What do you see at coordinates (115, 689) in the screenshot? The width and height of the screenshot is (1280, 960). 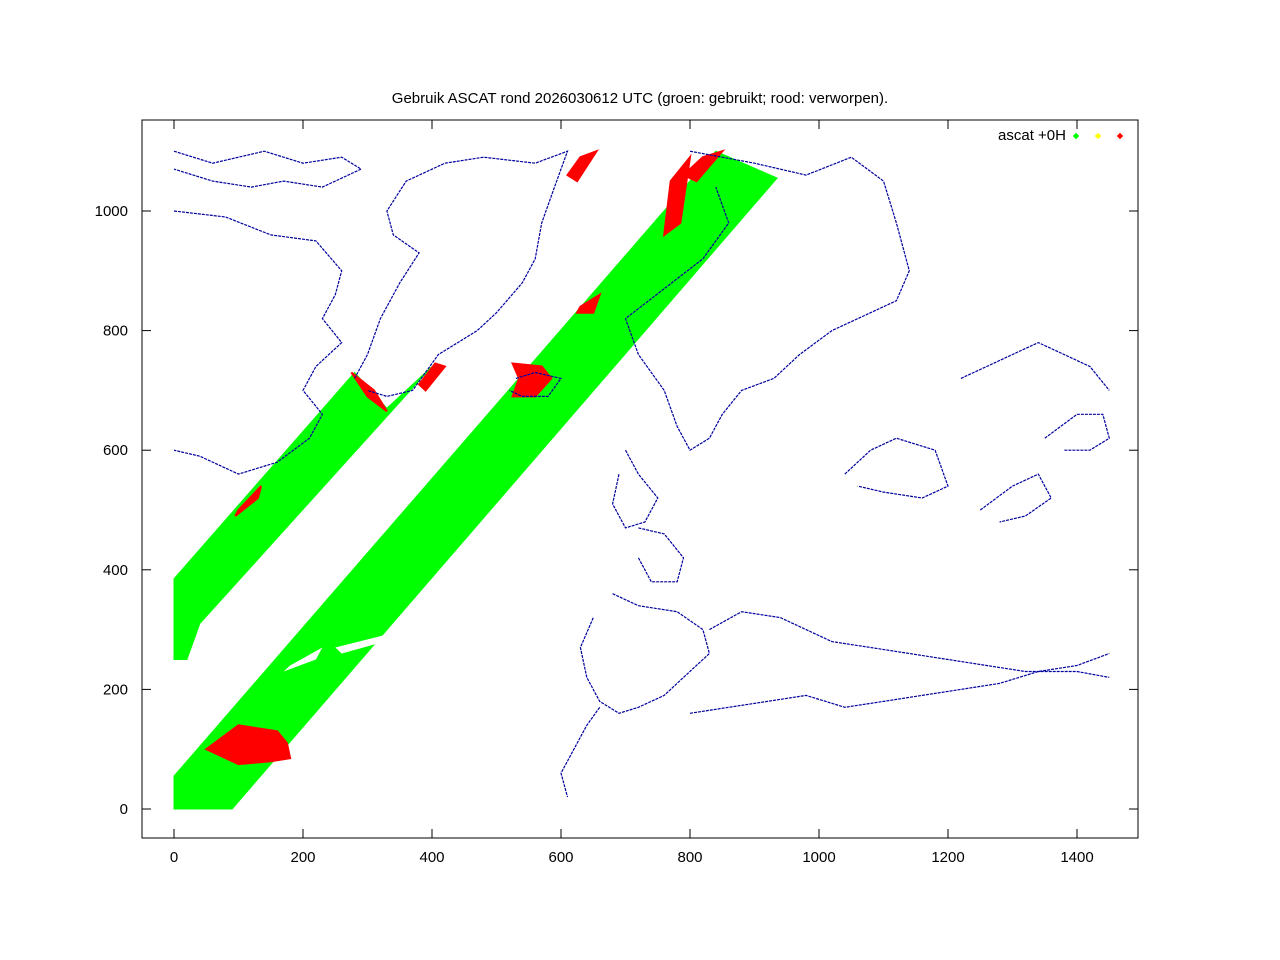 I see `y-tick-label-200: 200` at bounding box center [115, 689].